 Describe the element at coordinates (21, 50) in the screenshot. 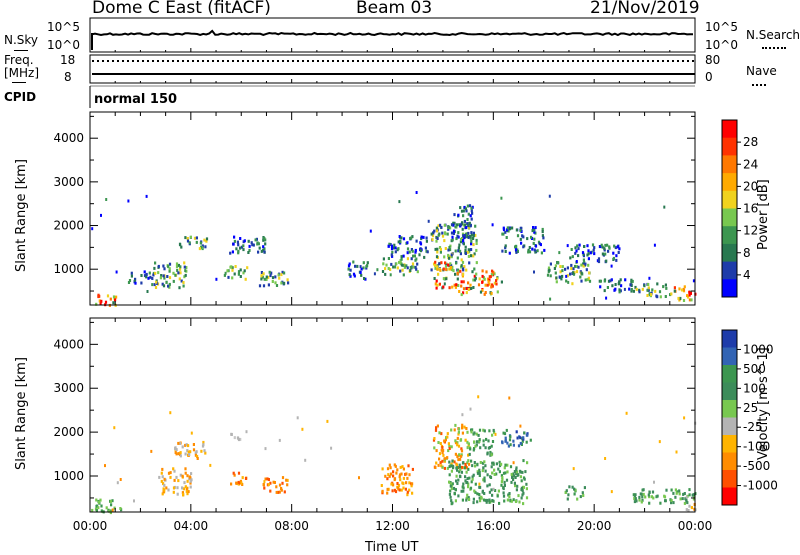

I see `nsky-legend-line` at that location.